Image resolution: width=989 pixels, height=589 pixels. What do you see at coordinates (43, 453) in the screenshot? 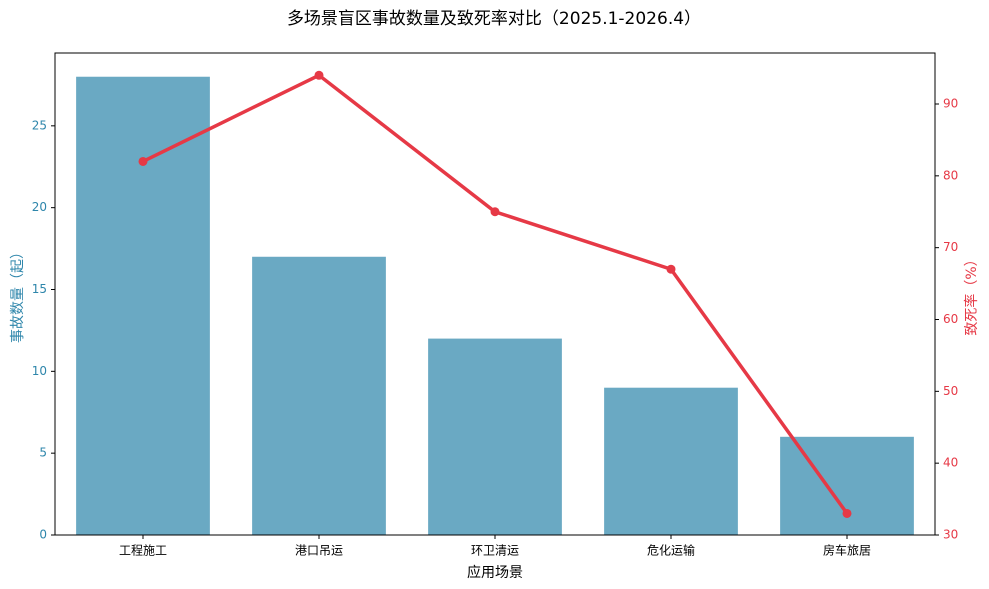
I see `y-tick-label: 5` at bounding box center [43, 453].